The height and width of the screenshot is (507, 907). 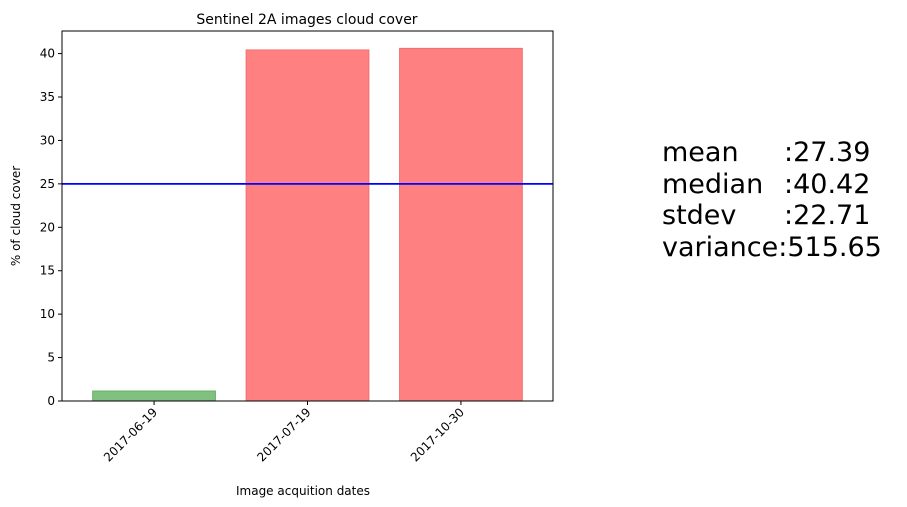 What do you see at coordinates (130, 434) in the screenshot?
I see `x-tick-label: 2017-06-19` at bounding box center [130, 434].